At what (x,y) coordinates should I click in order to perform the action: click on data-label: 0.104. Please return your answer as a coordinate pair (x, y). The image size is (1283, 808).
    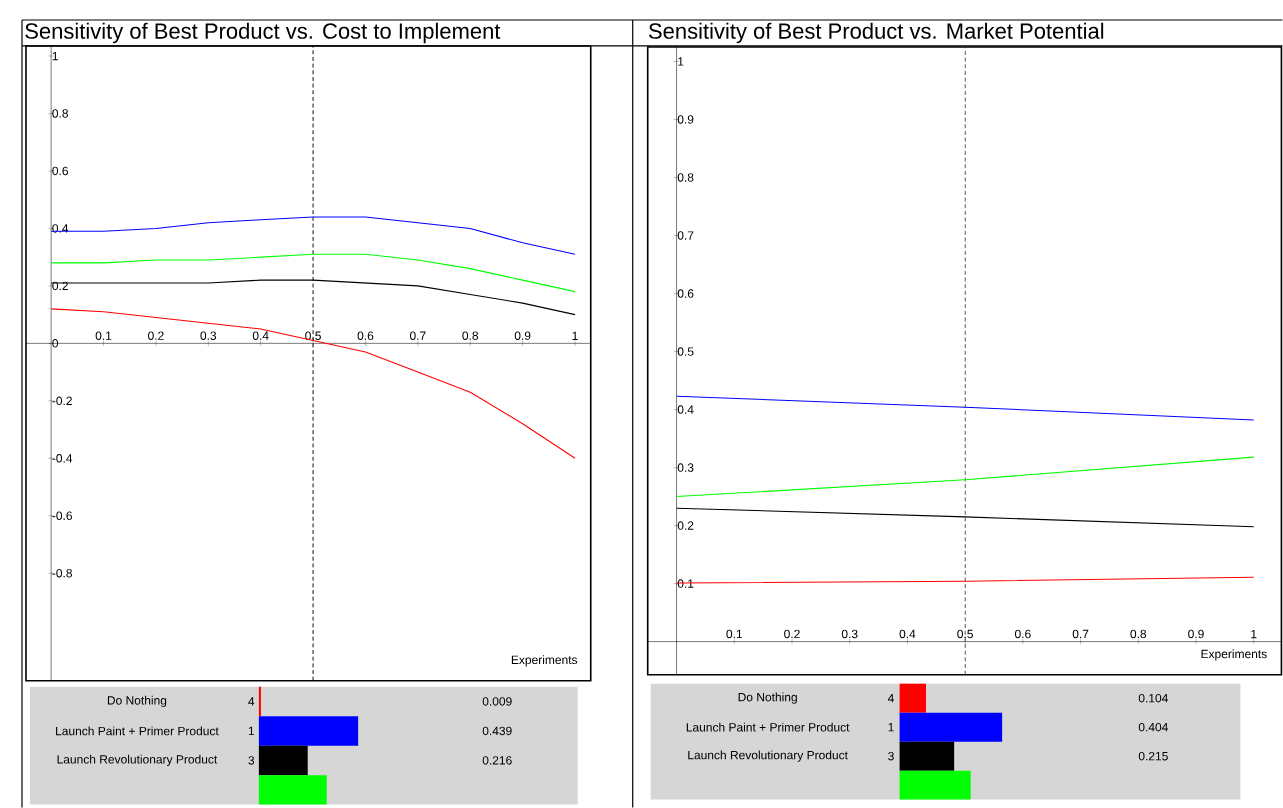
    Looking at the image, I should click on (1153, 698).